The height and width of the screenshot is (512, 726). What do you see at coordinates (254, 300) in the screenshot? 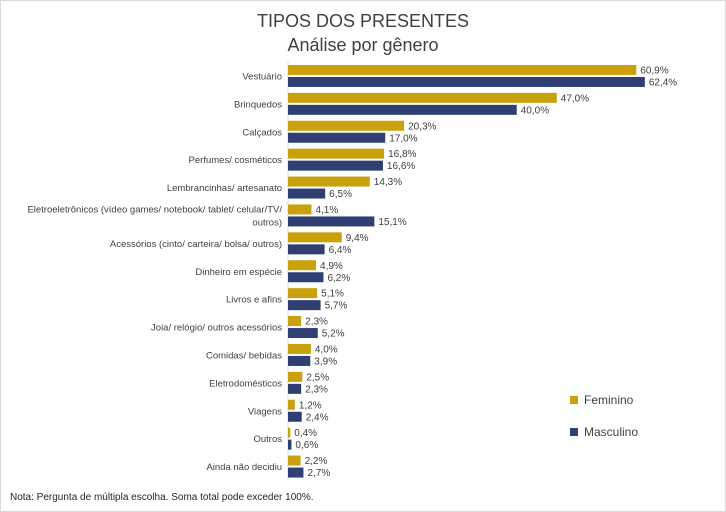
I see `category-label-8: Livros e afins` at bounding box center [254, 300].